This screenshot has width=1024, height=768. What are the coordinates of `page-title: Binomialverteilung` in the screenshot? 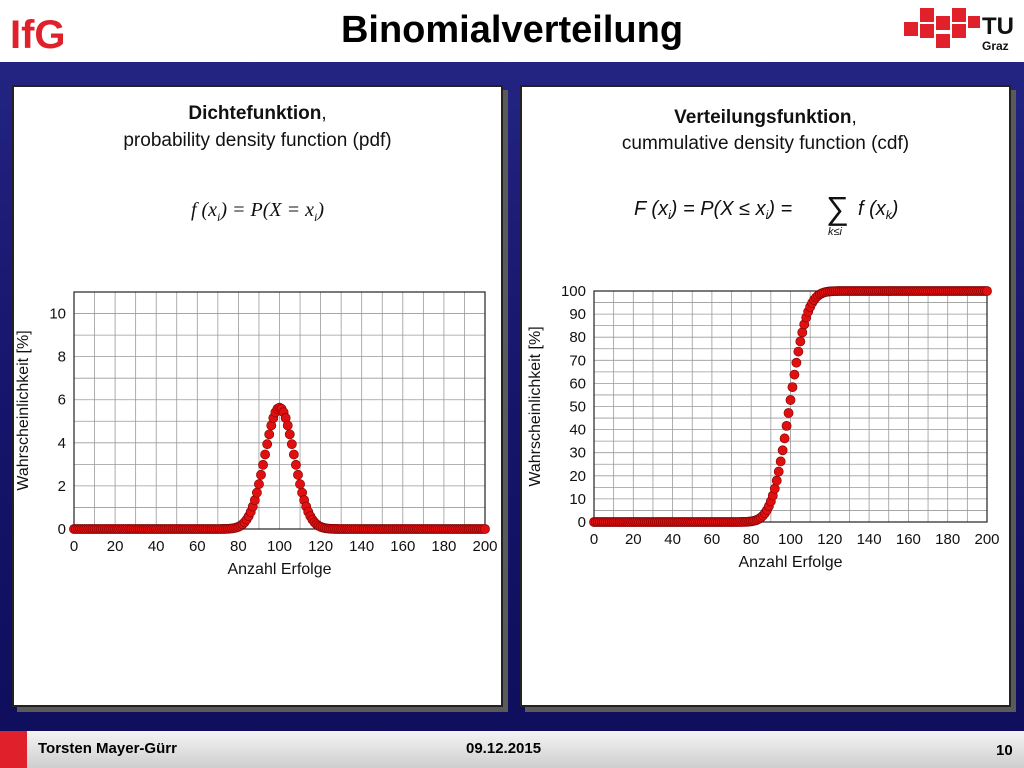 It's located at (512, 30).